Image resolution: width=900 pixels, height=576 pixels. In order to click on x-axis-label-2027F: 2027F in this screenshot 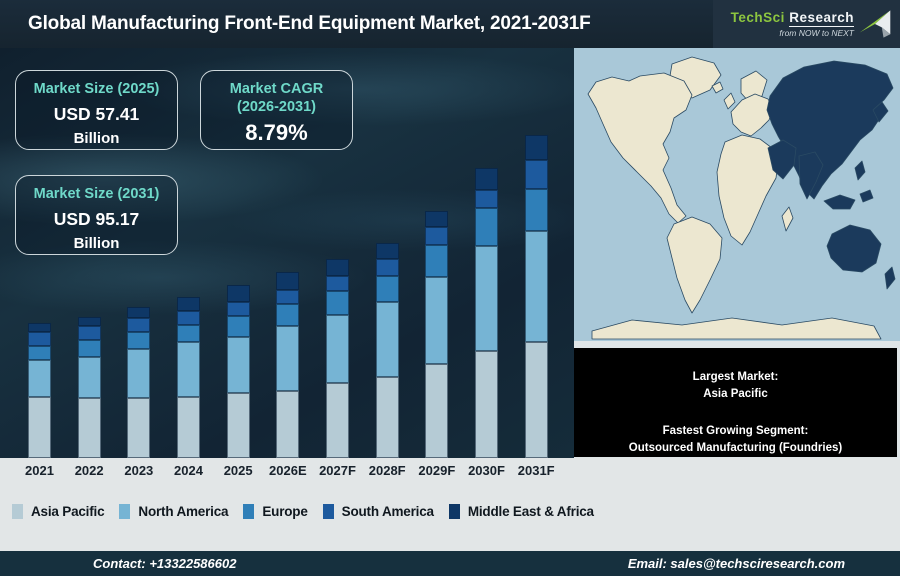, I will do `click(337, 470)`.